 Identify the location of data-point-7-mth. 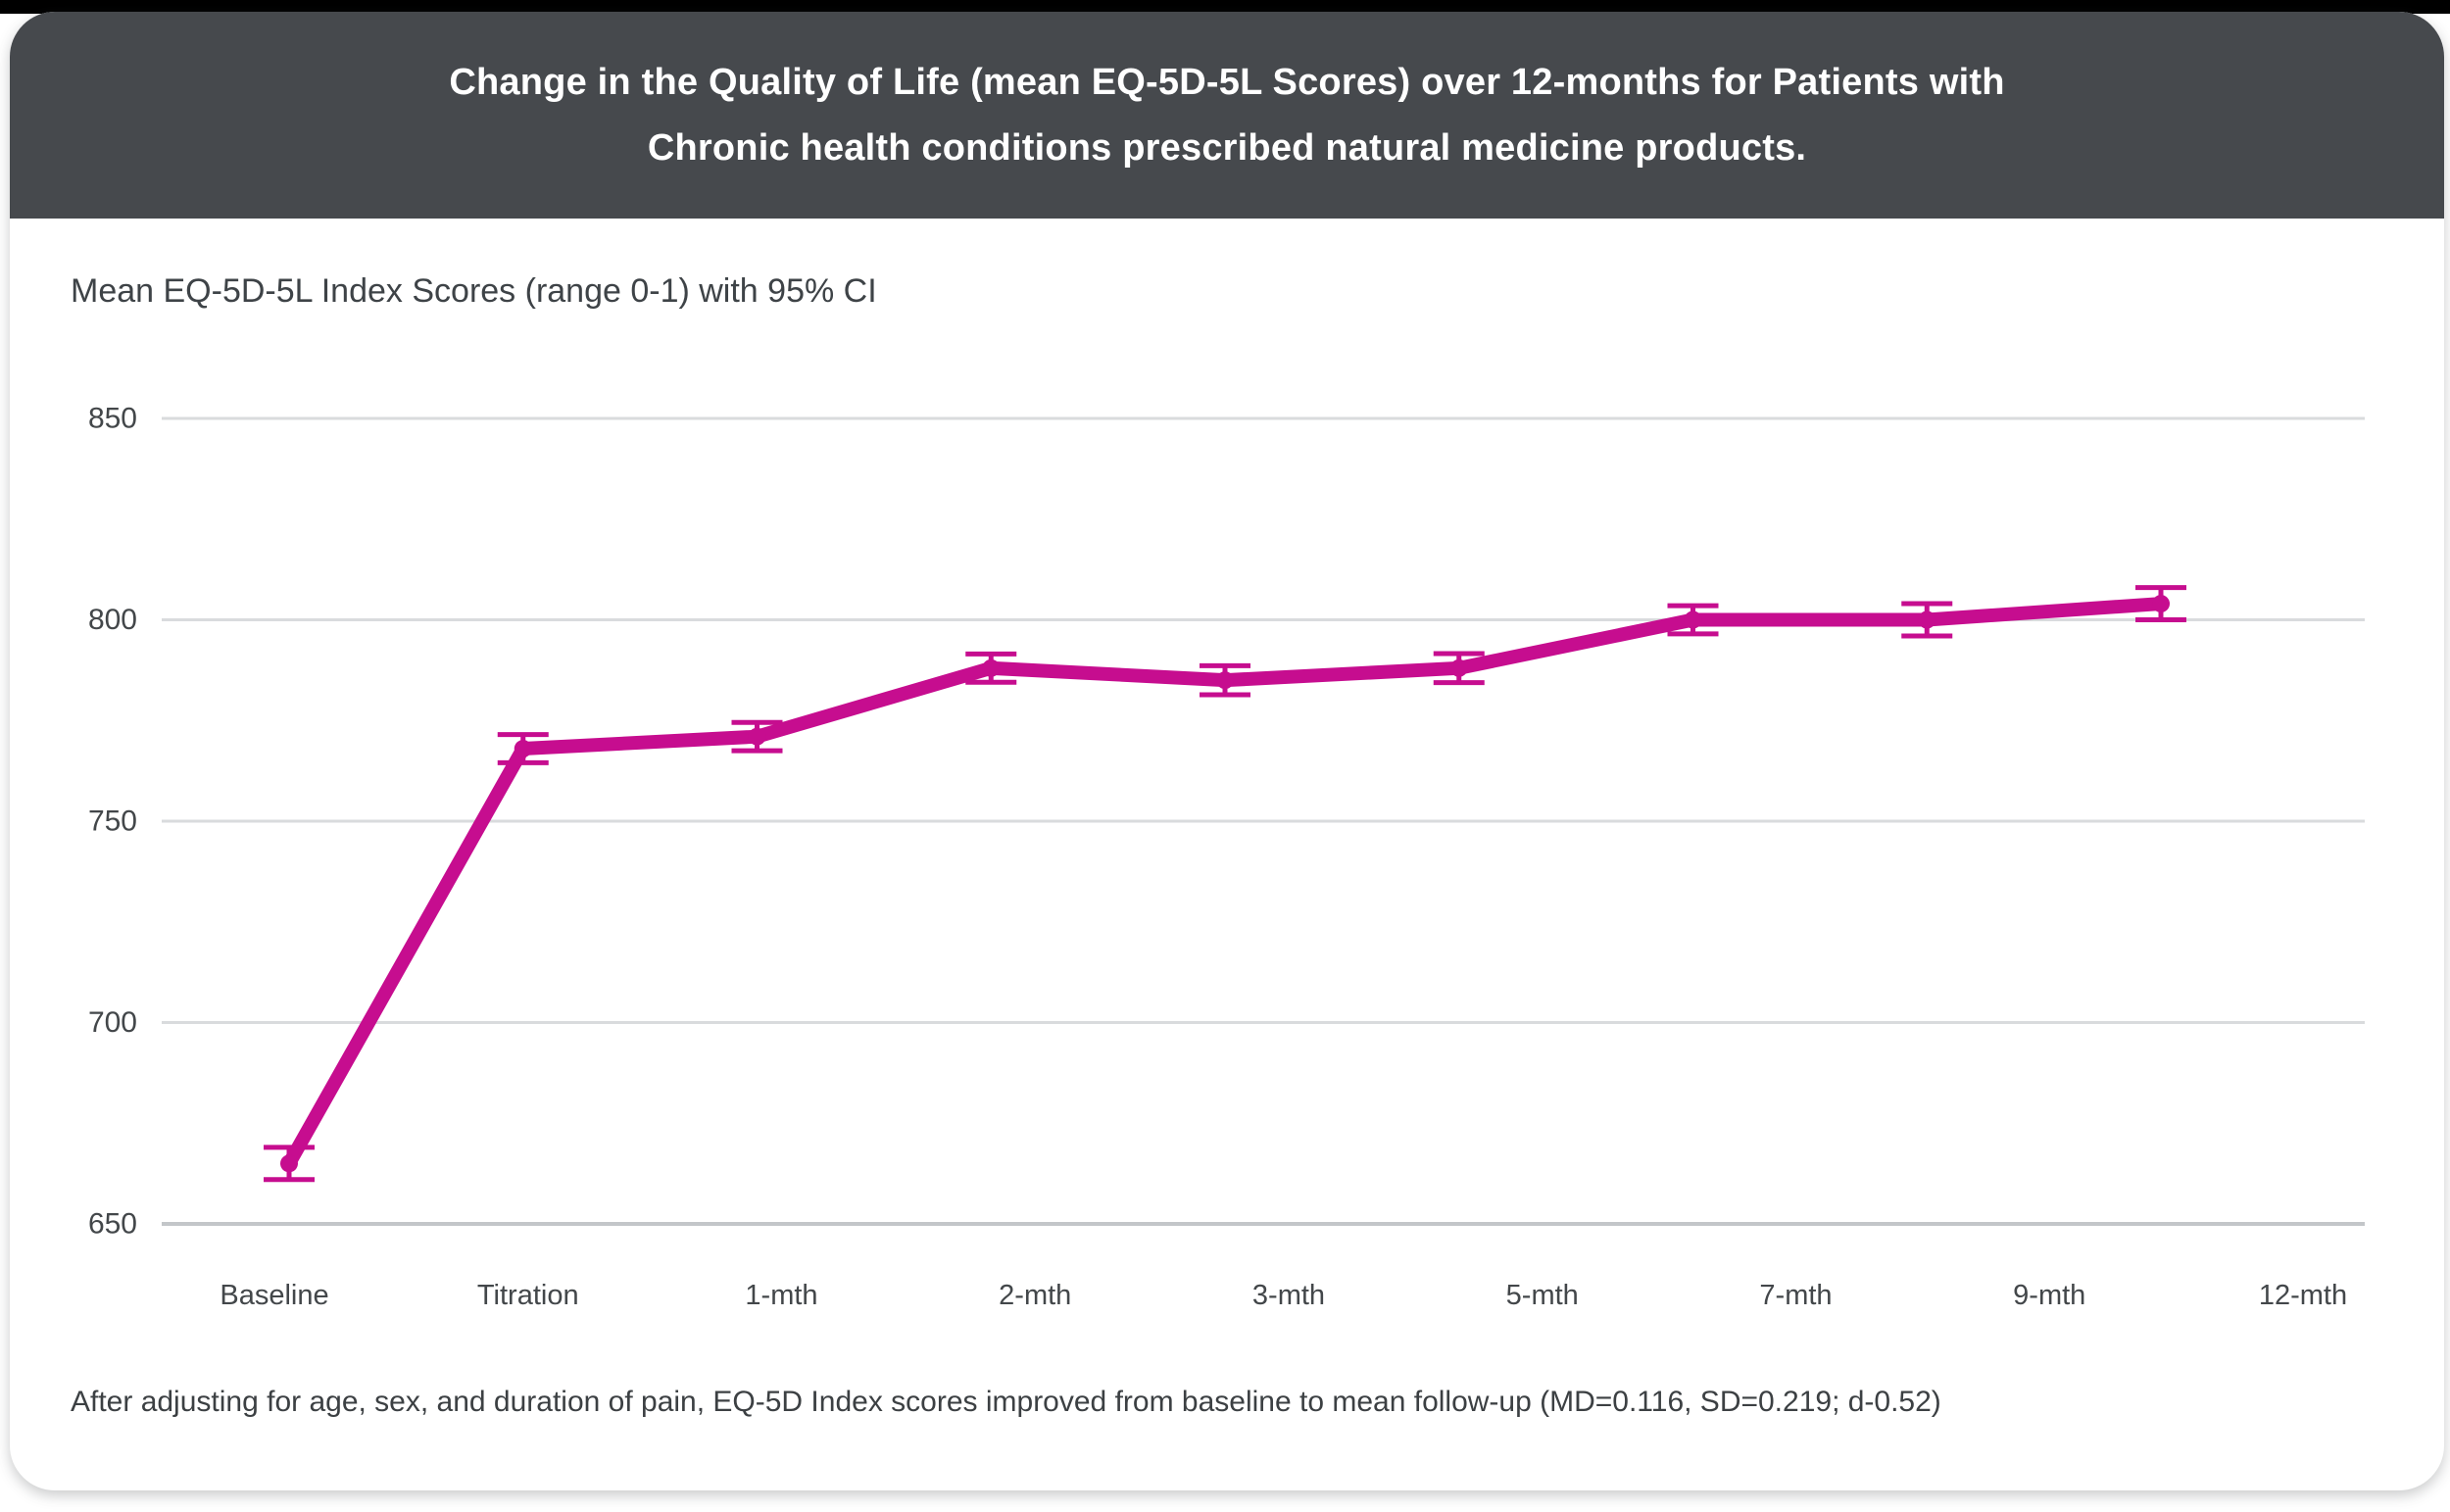
(1693, 619).